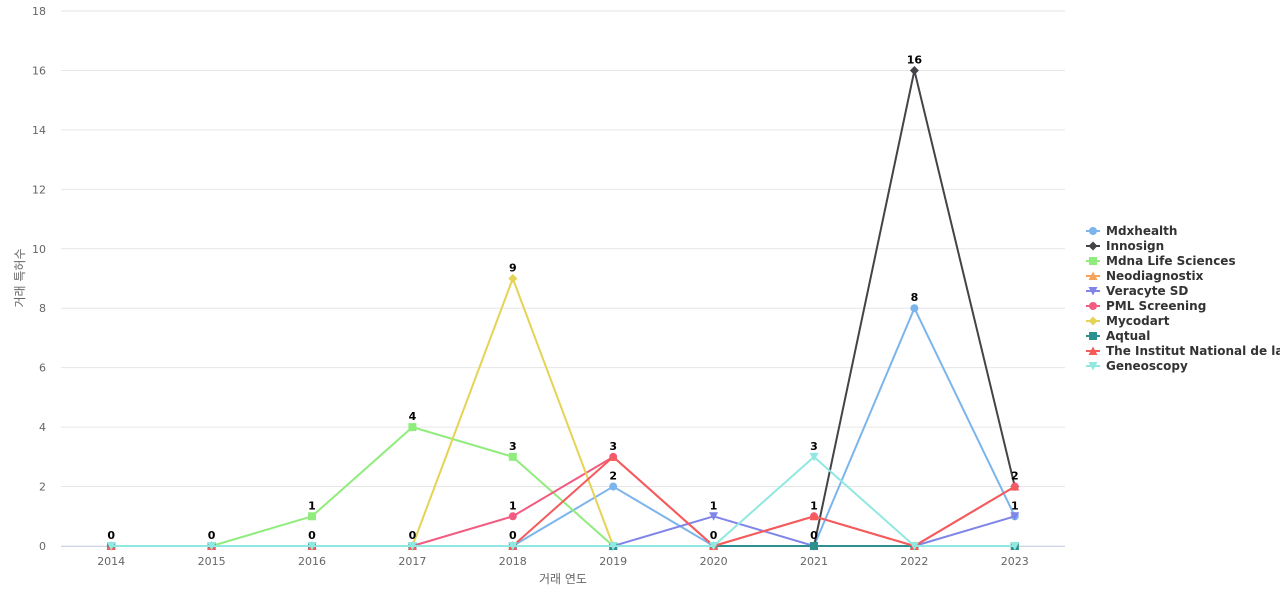  I want to click on legend-label: Innosign, so click(1135, 246).